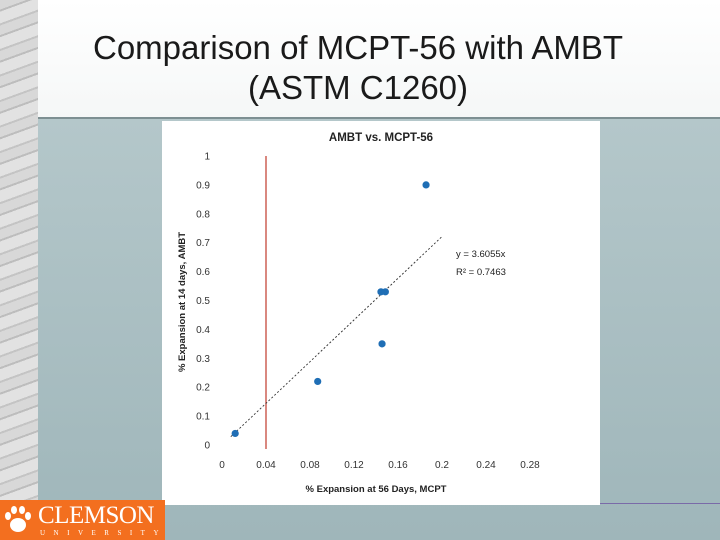 The image size is (720, 540). I want to click on x-tick-label: 0.24, so click(486, 465).